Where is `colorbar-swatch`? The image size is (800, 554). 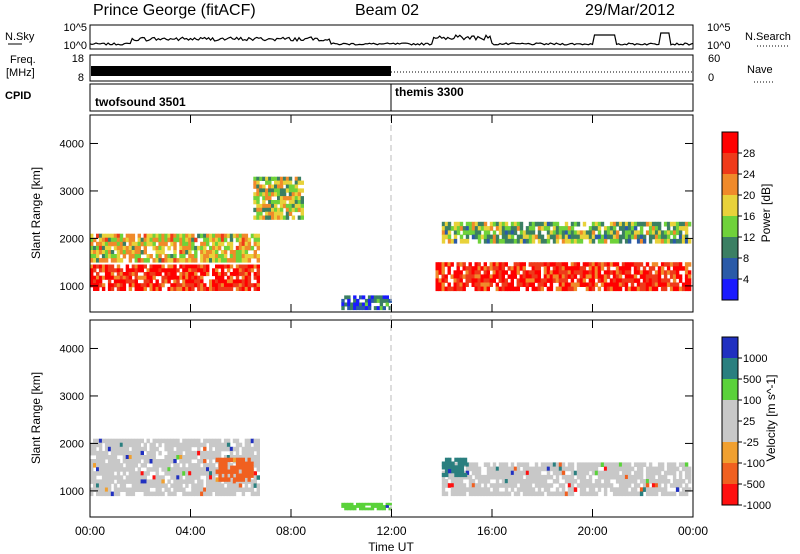
colorbar-swatch is located at coordinates (730, 143).